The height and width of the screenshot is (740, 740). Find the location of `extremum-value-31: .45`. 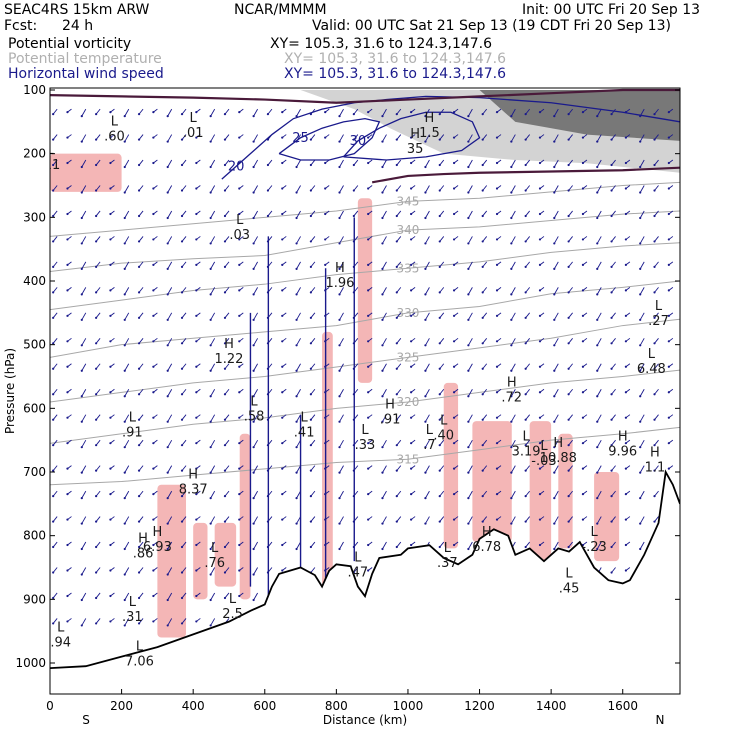

extremum-value-31: .45 is located at coordinates (569, 588).